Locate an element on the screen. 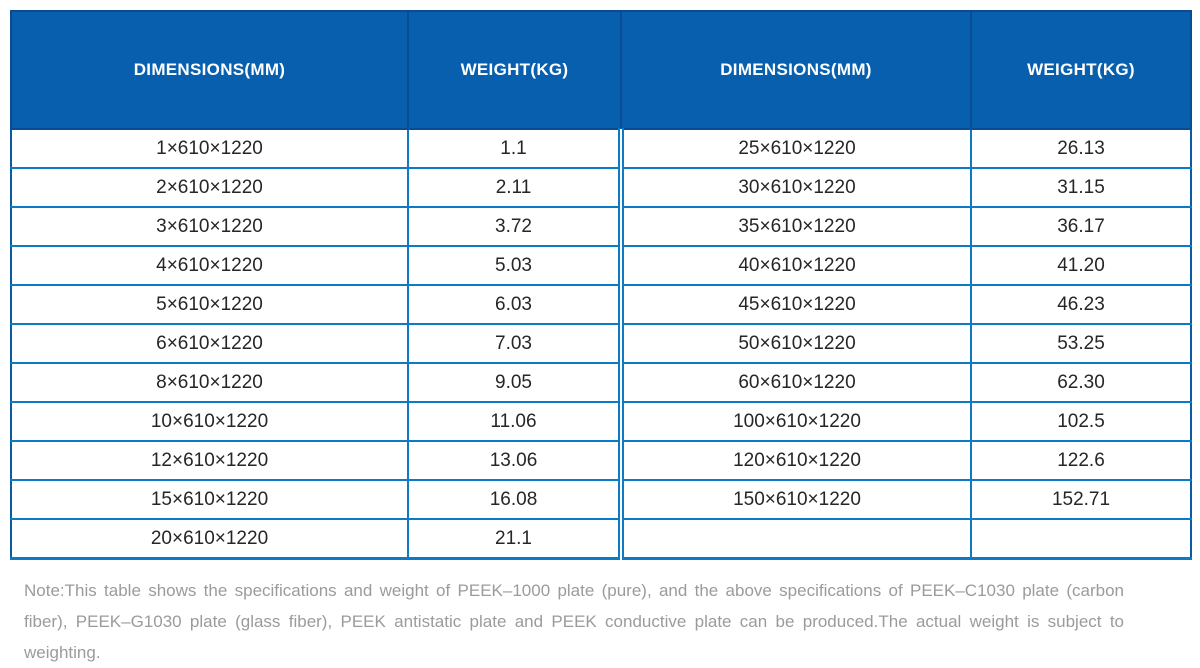 This screenshot has width=1200, height=668. dimensions-cell: 120×610×1220 is located at coordinates (795, 460).